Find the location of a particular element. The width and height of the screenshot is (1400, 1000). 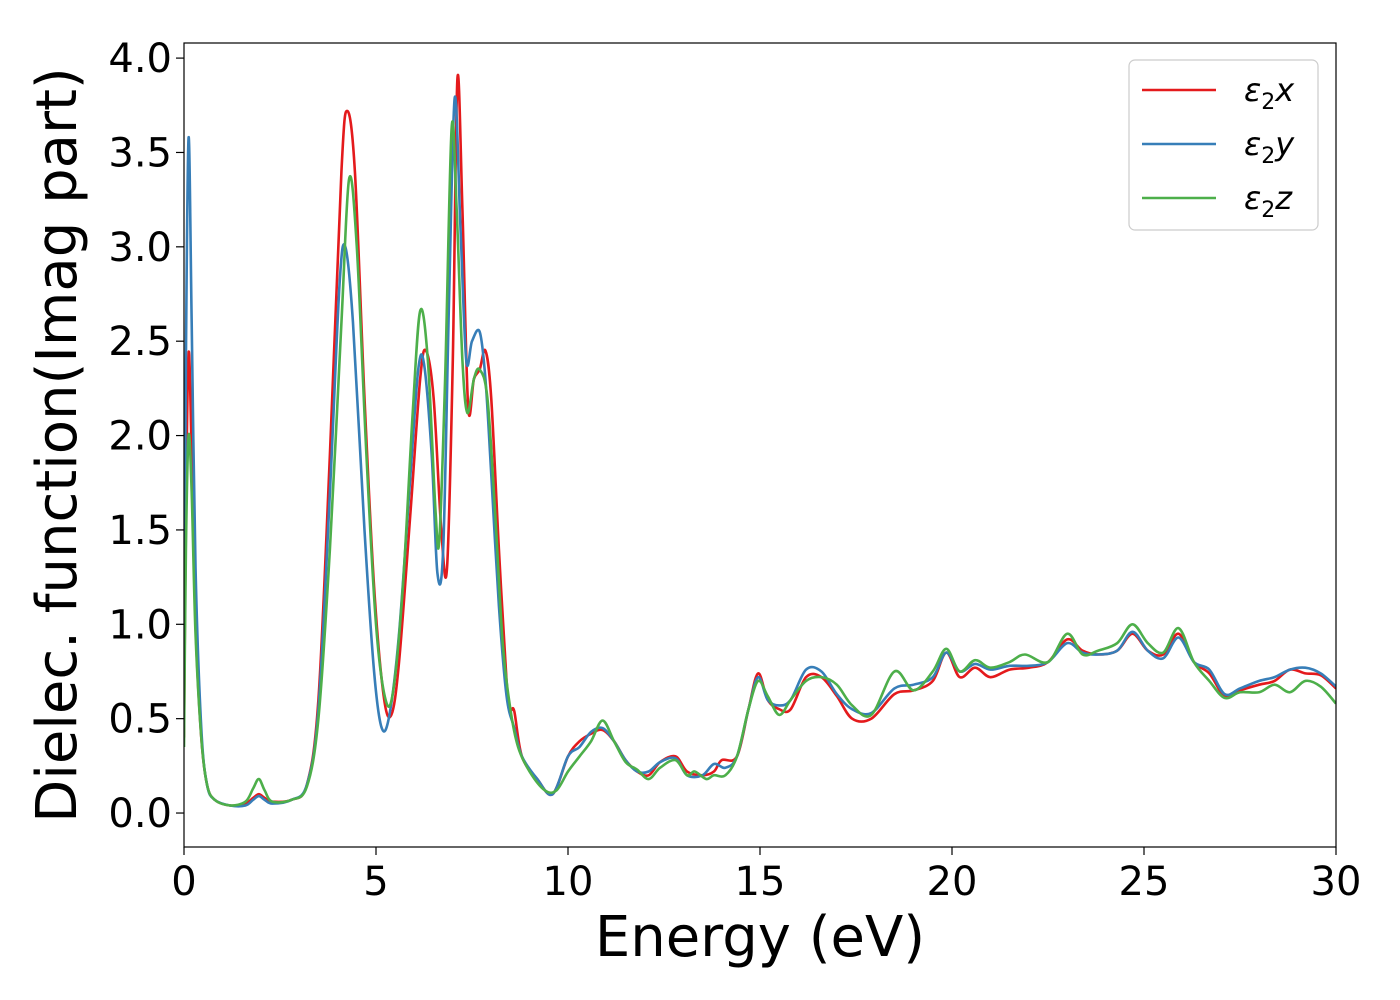

y-axis-ticks: 0.0 0.5 1.0 1.5 2.0 2.5 3.0 3.5 4.0 is located at coordinates (146, 436).